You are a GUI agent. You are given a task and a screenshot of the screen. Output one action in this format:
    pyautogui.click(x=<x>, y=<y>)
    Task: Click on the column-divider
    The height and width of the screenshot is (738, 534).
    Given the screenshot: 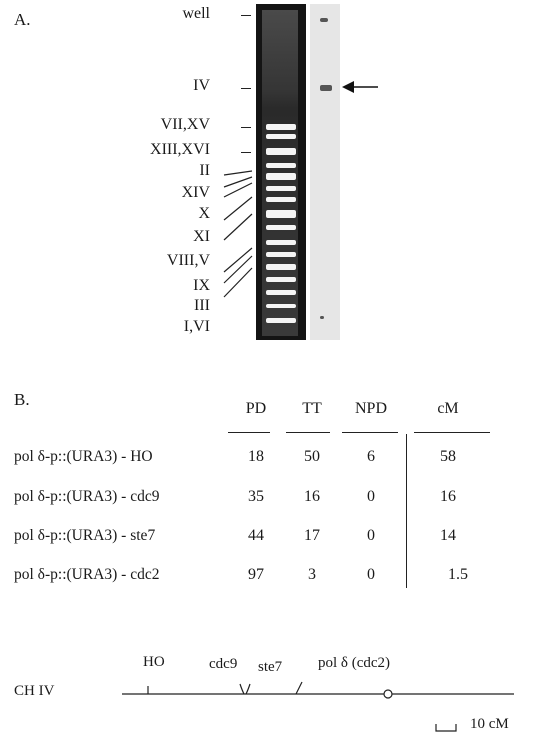 What is the action you would take?
    pyautogui.click(x=406, y=511)
    